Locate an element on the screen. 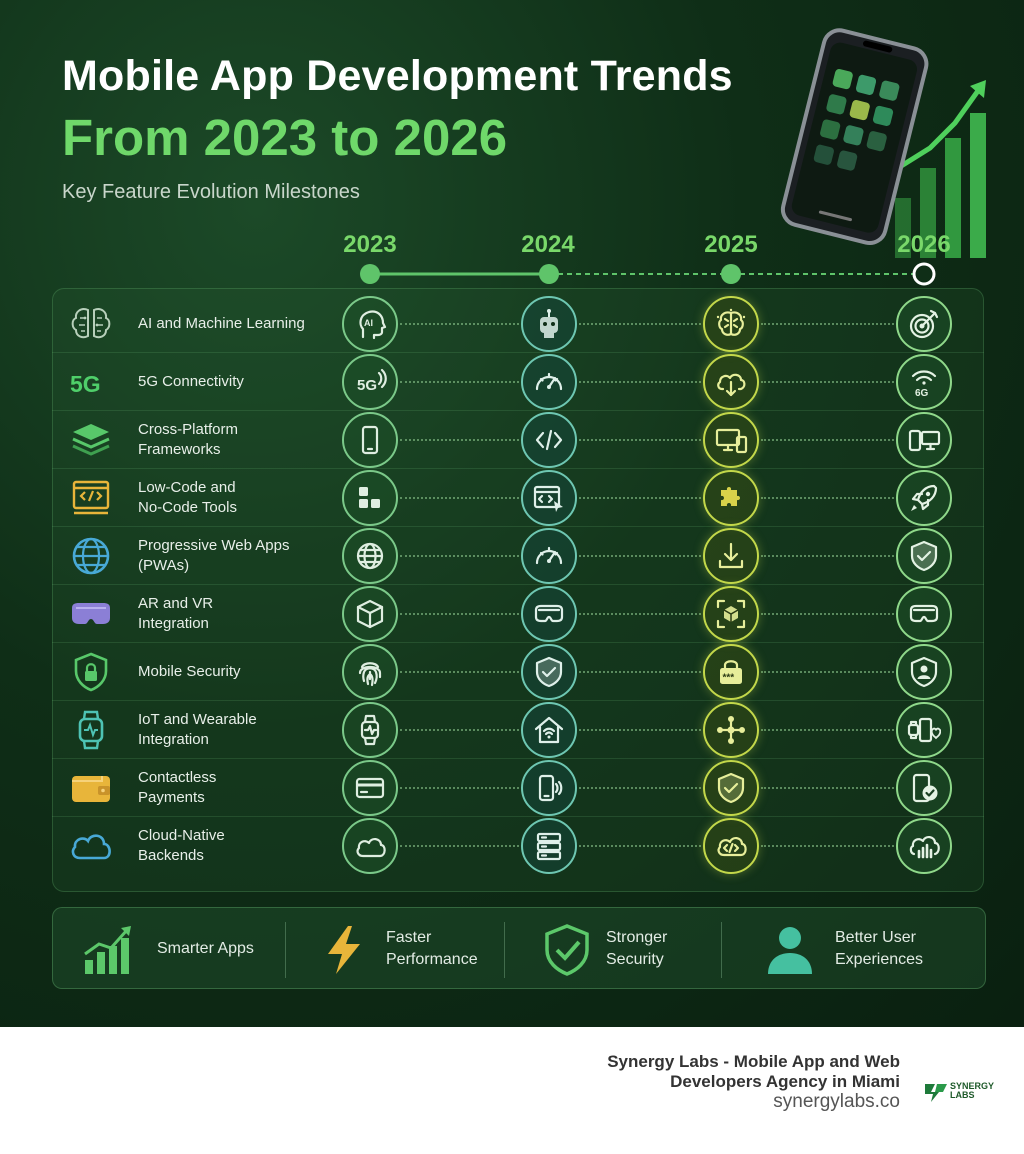 The image size is (1024, 1154). timeline is located at coordinates (648, 274).